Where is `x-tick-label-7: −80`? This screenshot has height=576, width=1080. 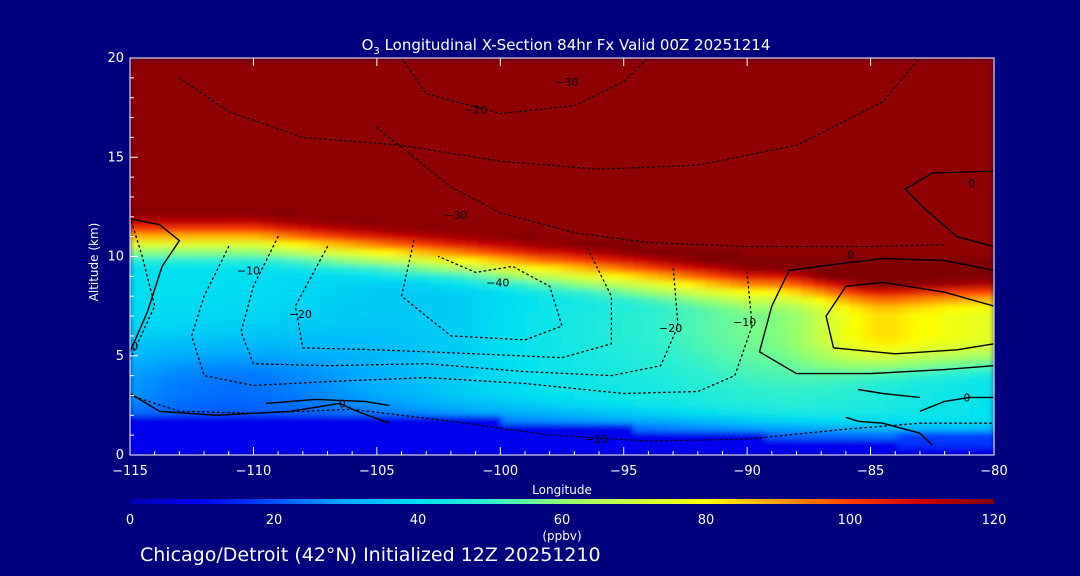
x-tick-label-7: −80 is located at coordinates (993, 471).